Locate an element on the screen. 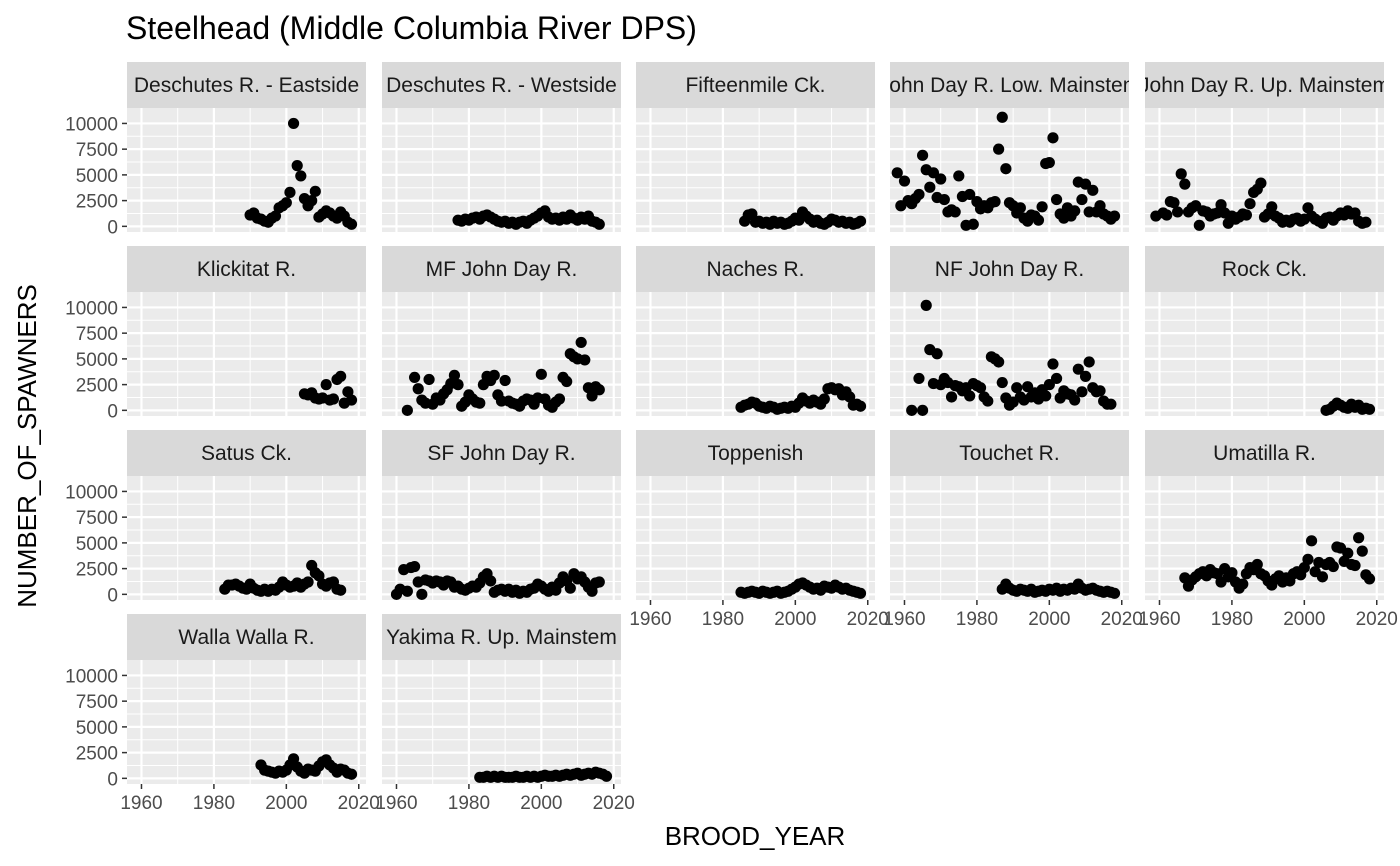 The width and height of the screenshot is (1400, 866). x-axis-title: BROOD_YEAR is located at coordinates (755, 836).